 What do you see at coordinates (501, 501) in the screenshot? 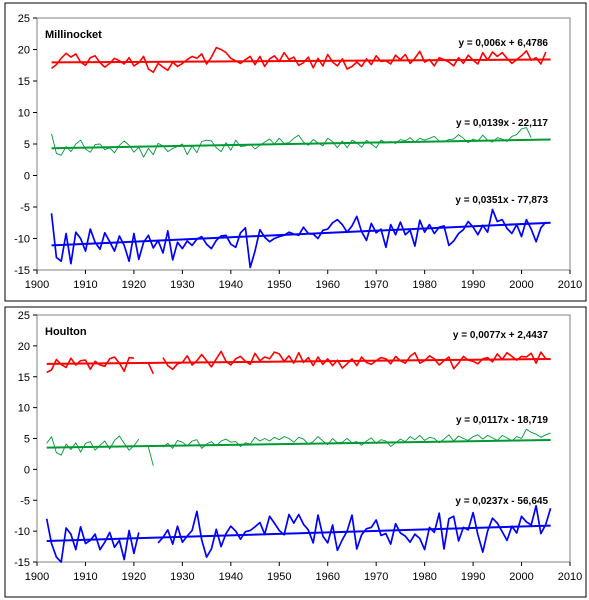
I see `trend-equation: y = 0,0237x - 56,645` at bounding box center [501, 501].